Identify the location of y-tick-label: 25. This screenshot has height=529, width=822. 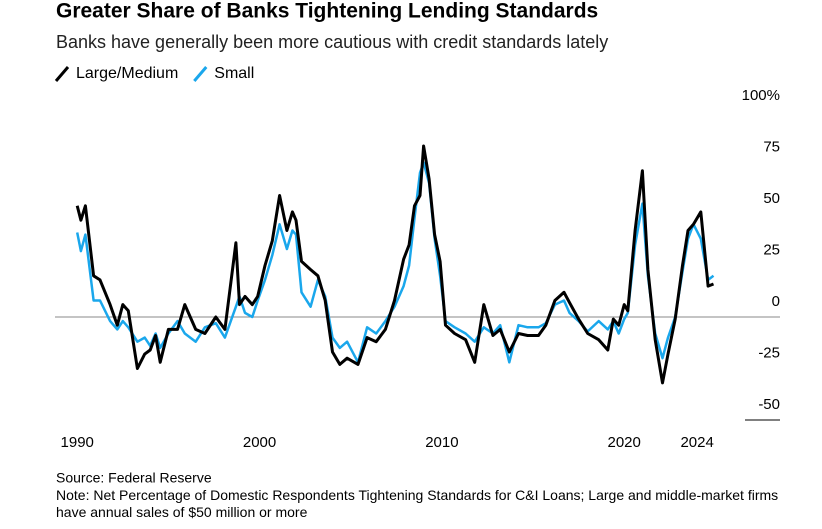
(771, 249).